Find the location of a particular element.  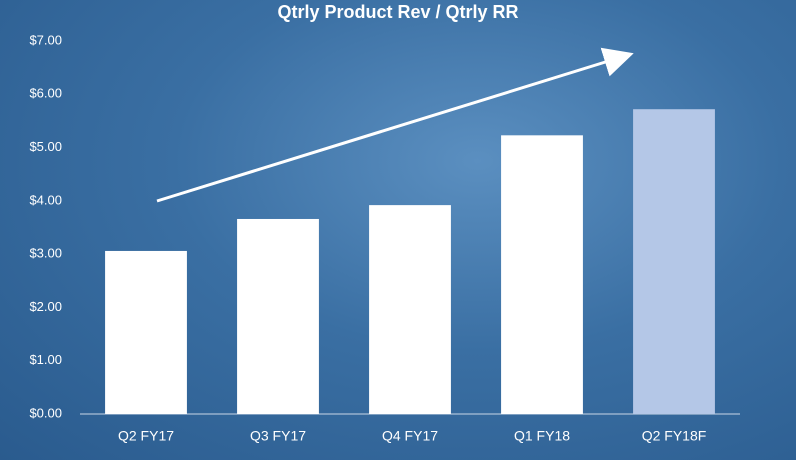

y-tick-label: $5.00 is located at coordinates (45, 146).